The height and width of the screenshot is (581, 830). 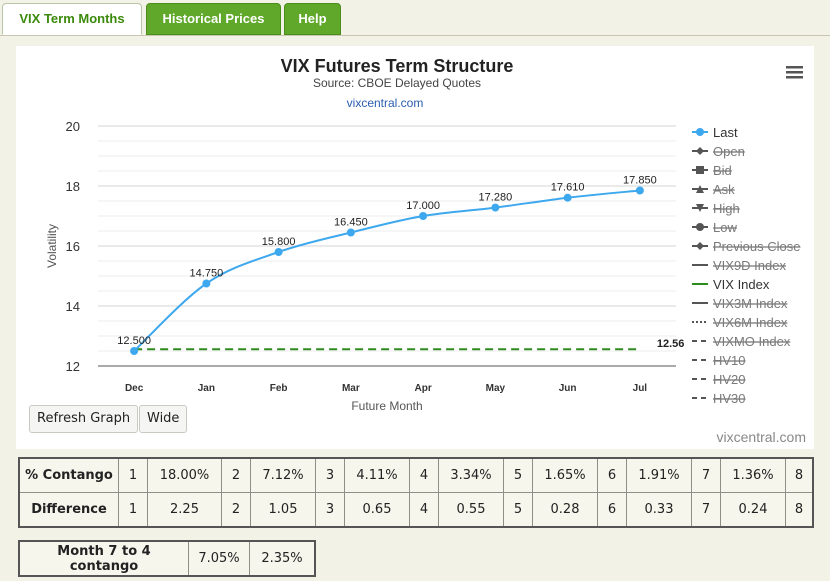 What do you see at coordinates (283, 475) in the screenshot?
I see `table-cell: 7.12%` at bounding box center [283, 475].